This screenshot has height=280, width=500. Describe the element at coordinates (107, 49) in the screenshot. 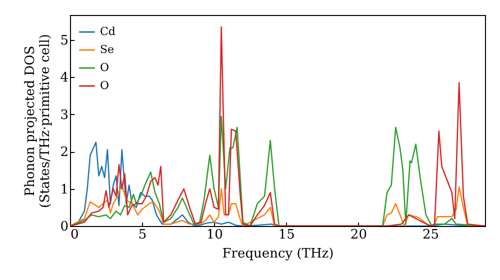

I see `legend-label: Se` at that location.